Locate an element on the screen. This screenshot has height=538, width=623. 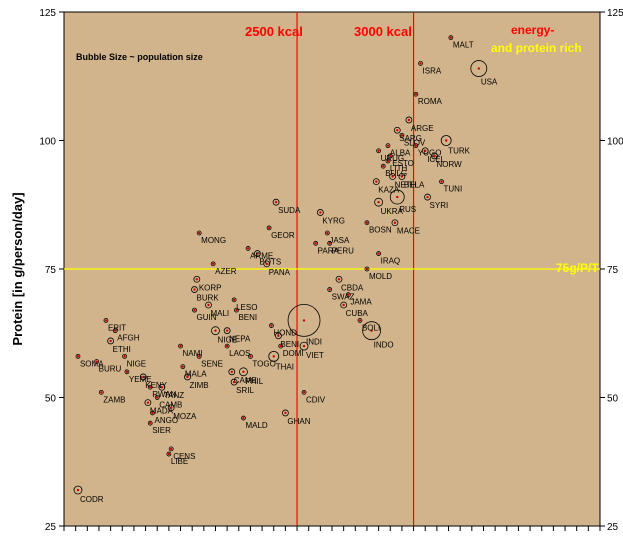
data-point: MONG is located at coordinates (211, 237).